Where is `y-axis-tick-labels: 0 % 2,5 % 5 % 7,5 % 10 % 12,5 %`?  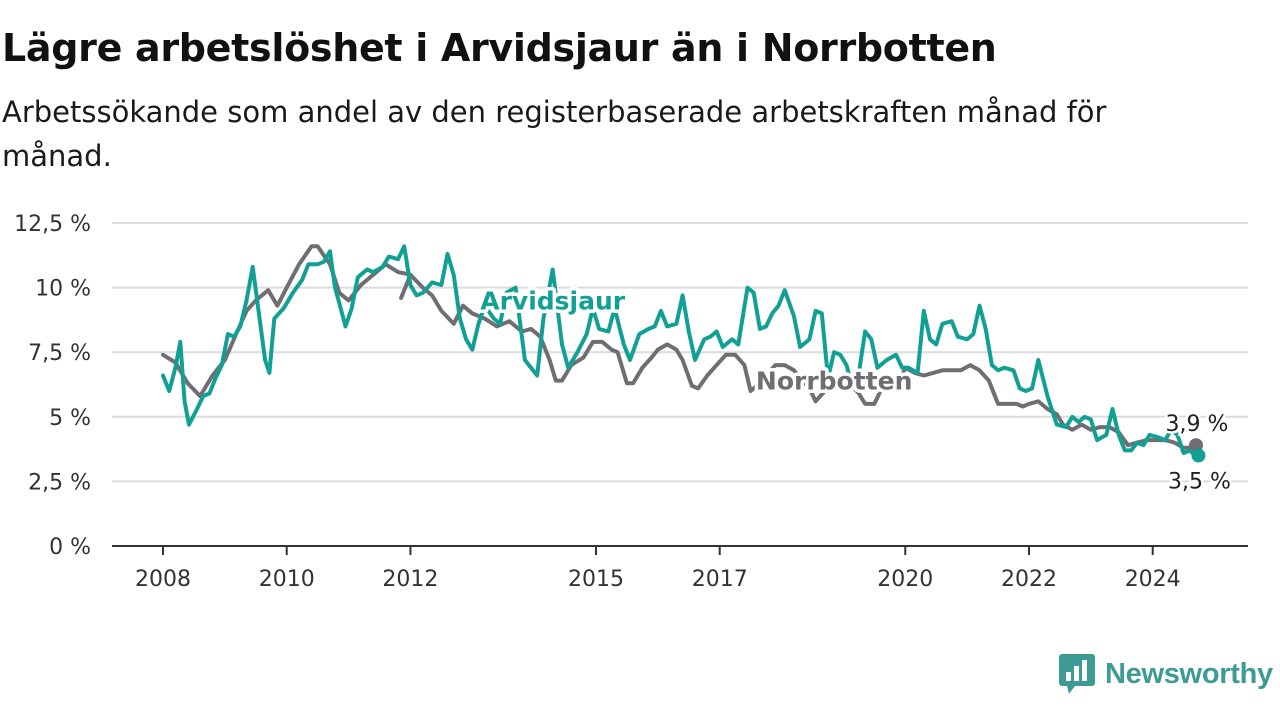
y-axis-tick-labels: 0 % 2,5 % 5 % 7,5 % 10 % 12,5 % is located at coordinates (52, 386).